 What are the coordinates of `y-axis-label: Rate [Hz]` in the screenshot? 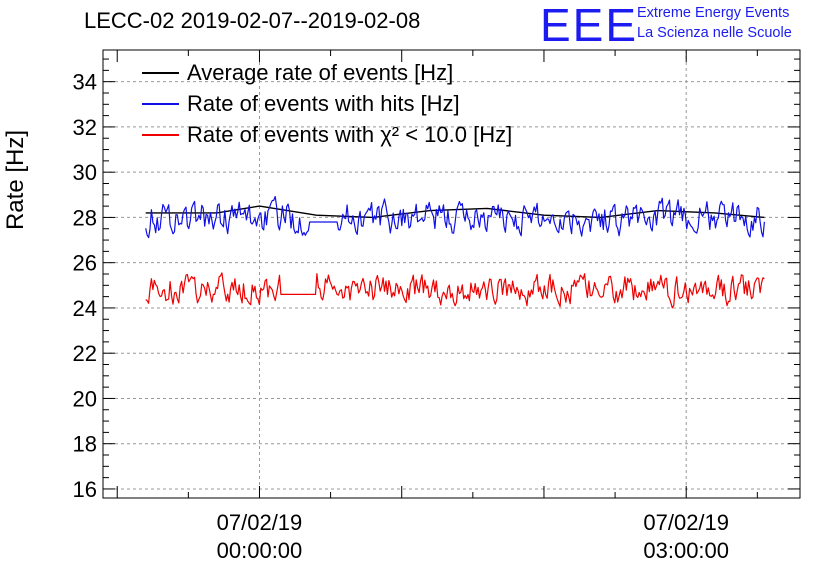 It's located at (15, 180).